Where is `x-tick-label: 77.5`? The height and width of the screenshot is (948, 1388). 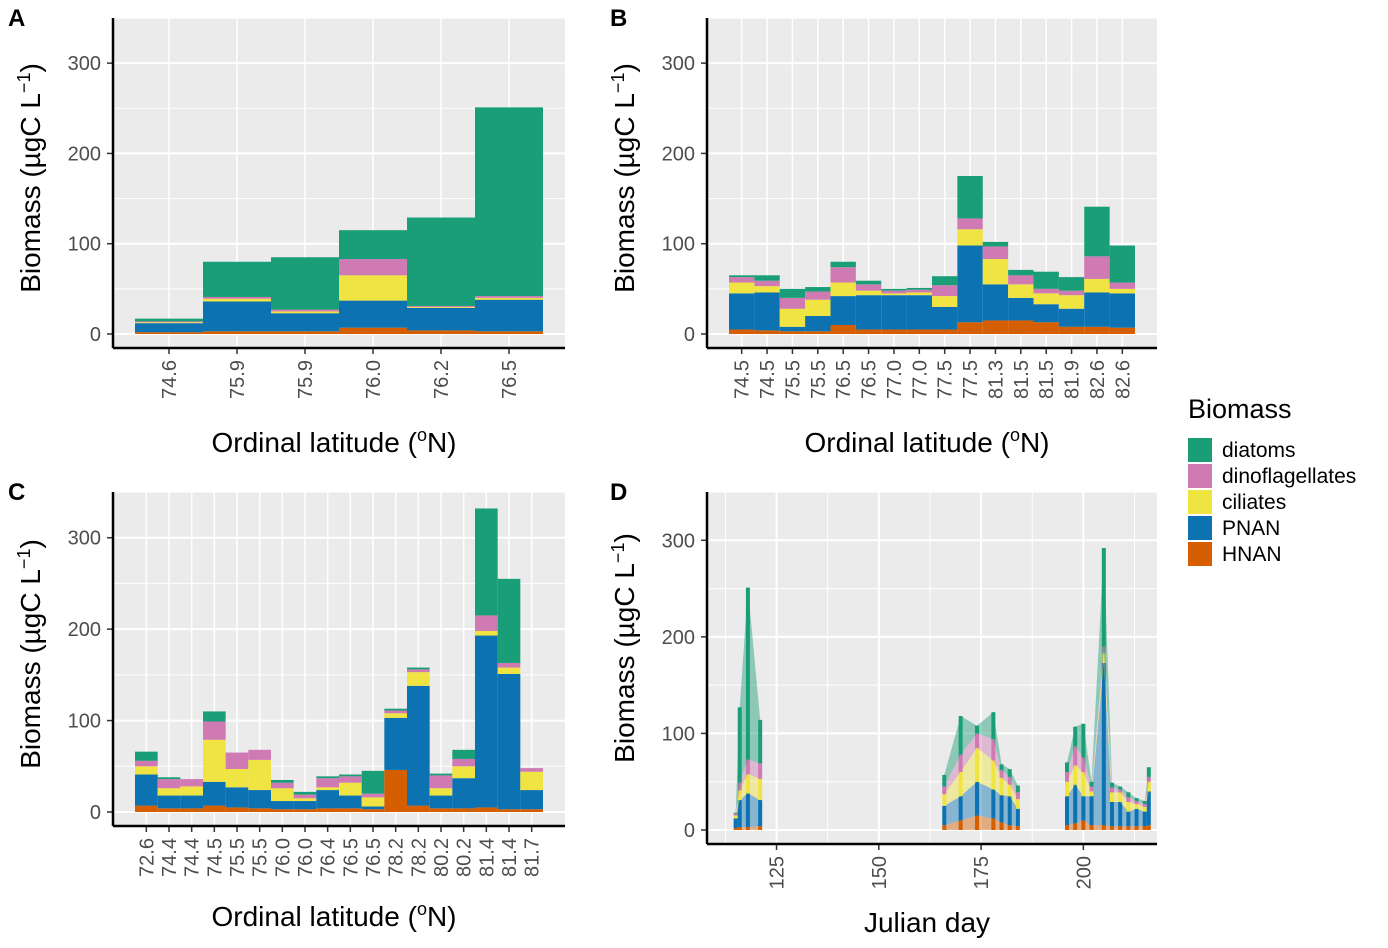 x-tick-label: 77.5 is located at coordinates (971, 379).